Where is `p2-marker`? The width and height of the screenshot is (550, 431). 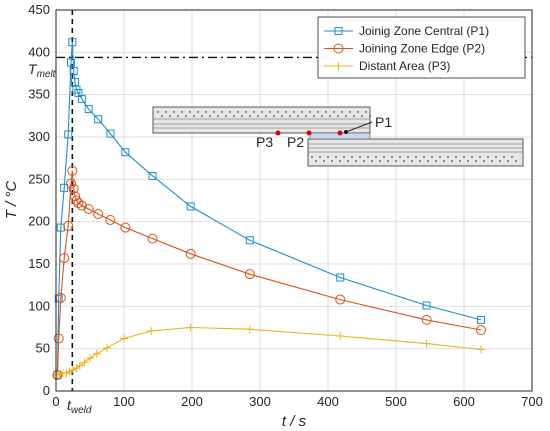 p2-marker is located at coordinates (309, 133).